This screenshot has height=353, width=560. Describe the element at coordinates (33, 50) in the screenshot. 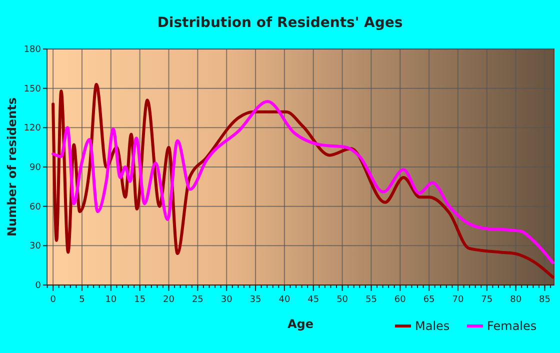

I see `y-tick-label: 180` at that location.